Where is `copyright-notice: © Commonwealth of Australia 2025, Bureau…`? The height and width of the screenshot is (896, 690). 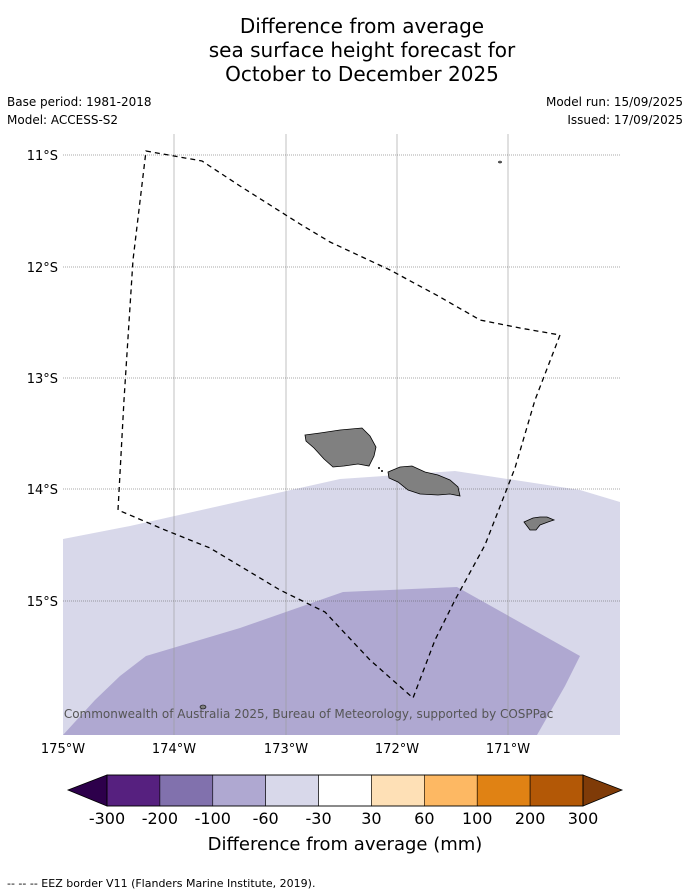
copyright-notice: © Commonwealth of Australia 2025, Bureau… is located at coordinates (300, 714).